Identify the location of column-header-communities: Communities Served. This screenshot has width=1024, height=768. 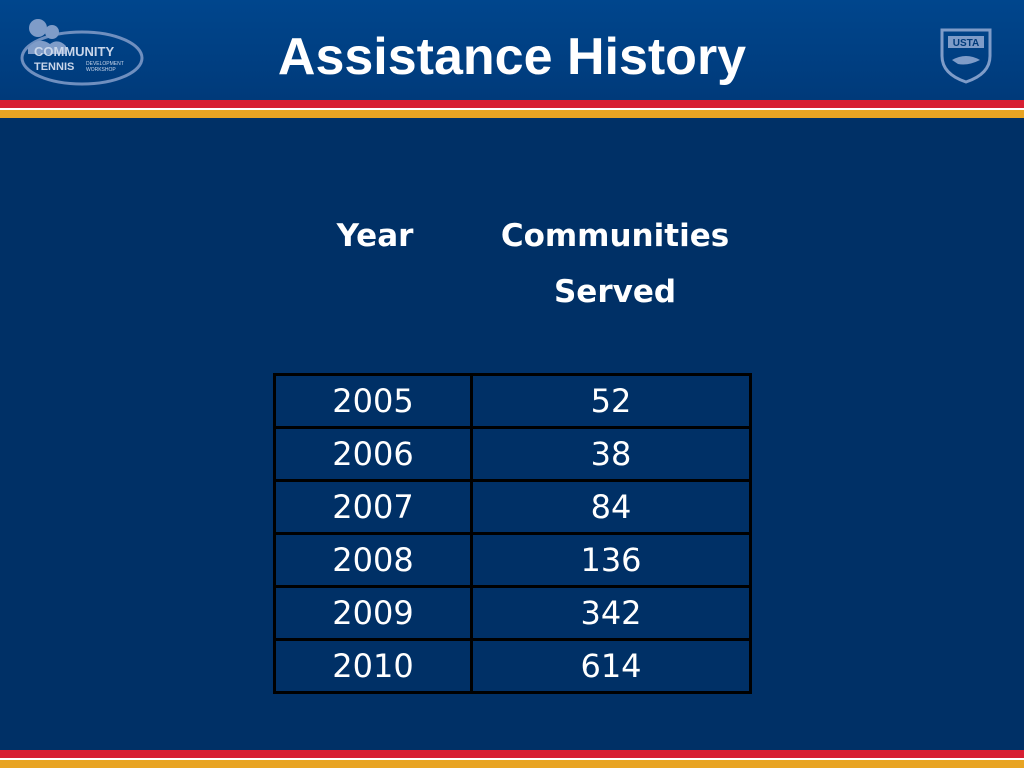
(615, 264).